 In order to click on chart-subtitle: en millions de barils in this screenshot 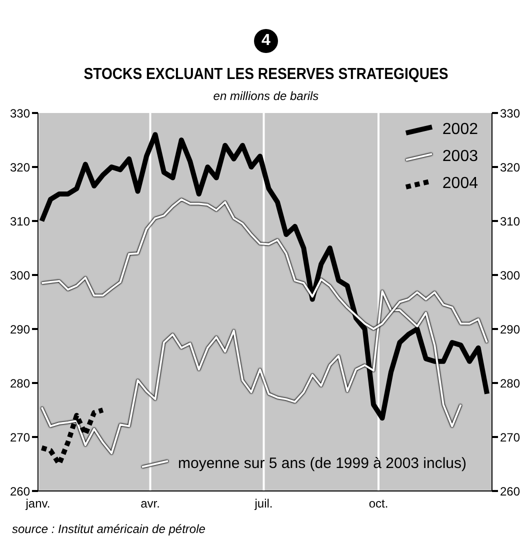, I will do `click(266, 96)`.